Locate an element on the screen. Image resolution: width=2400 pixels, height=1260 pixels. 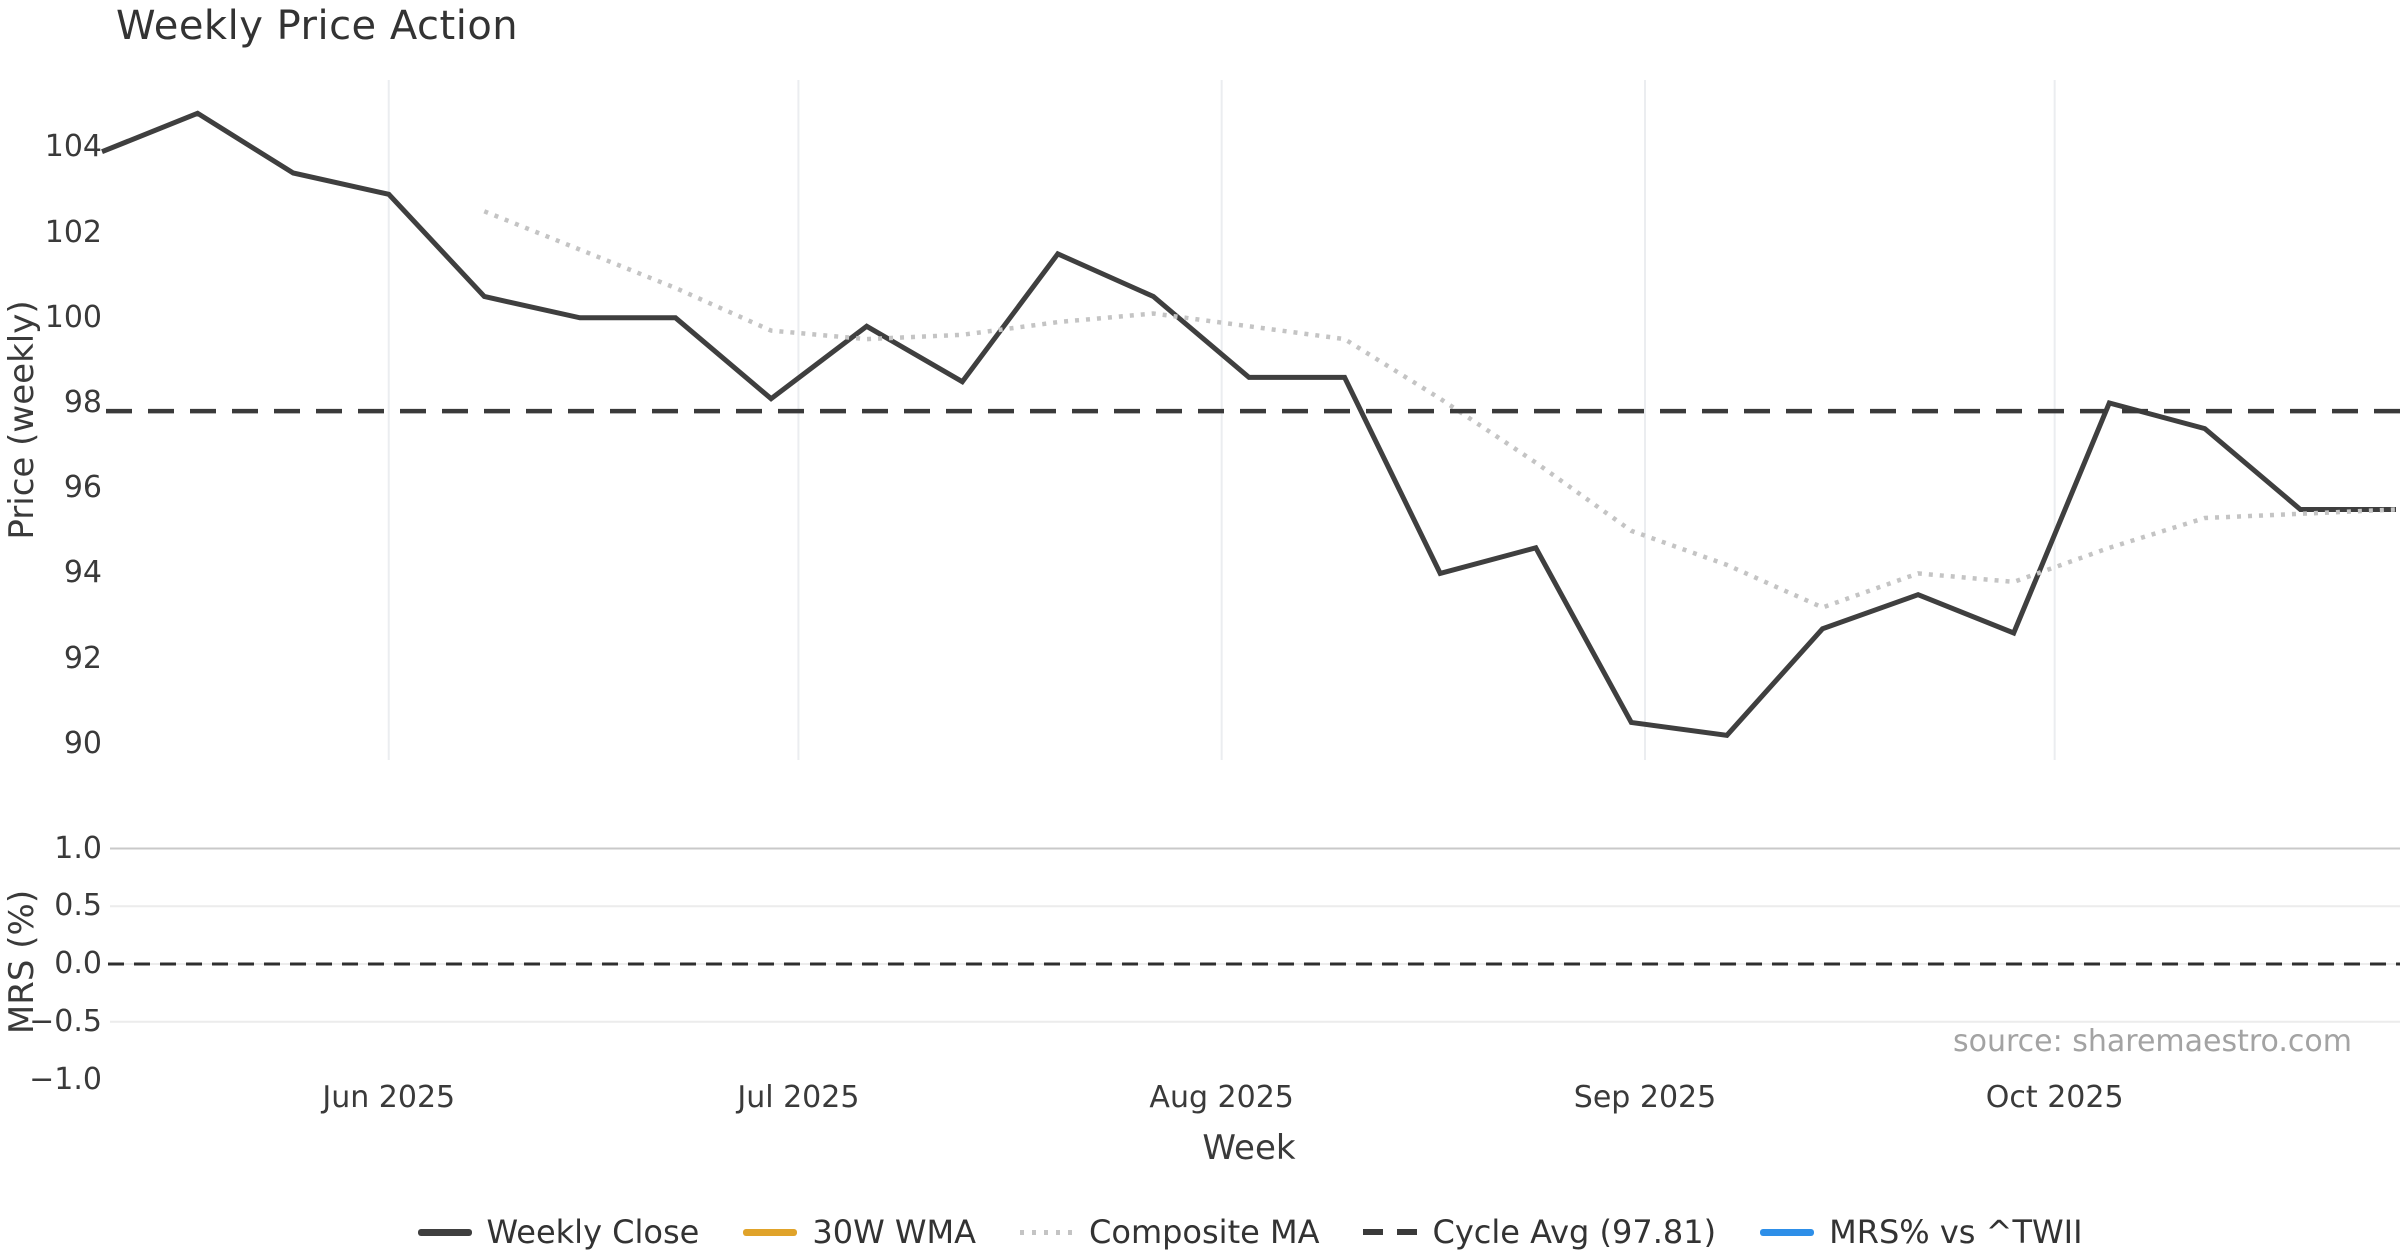
price-tick-label: 102 is located at coordinates (73, 232).